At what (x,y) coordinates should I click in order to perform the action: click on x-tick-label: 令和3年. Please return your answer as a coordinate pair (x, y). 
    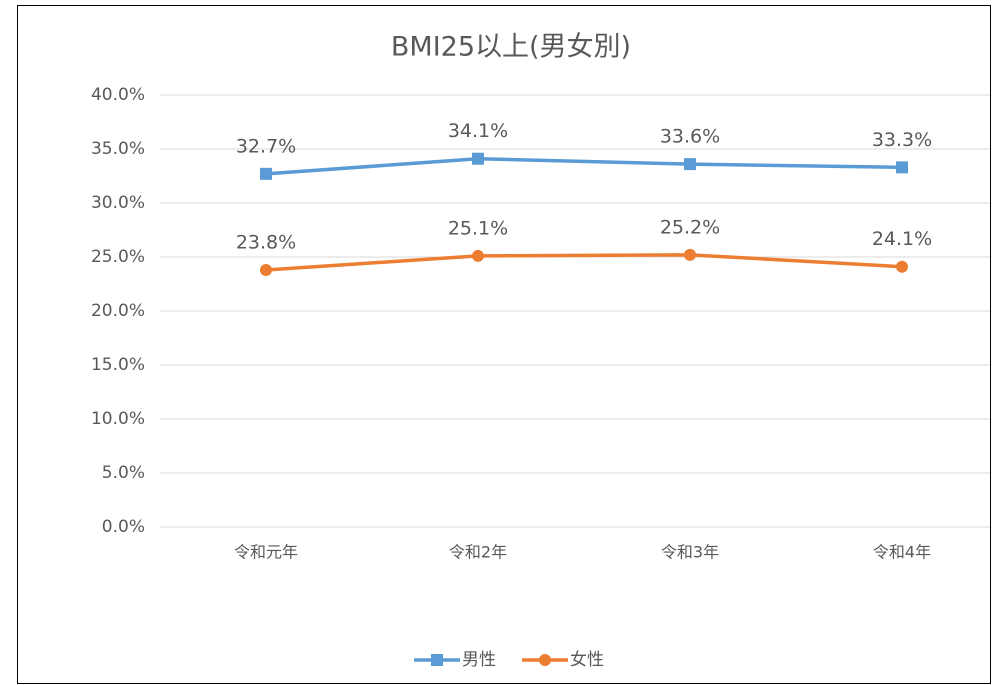
    Looking at the image, I should click on (690, 552).